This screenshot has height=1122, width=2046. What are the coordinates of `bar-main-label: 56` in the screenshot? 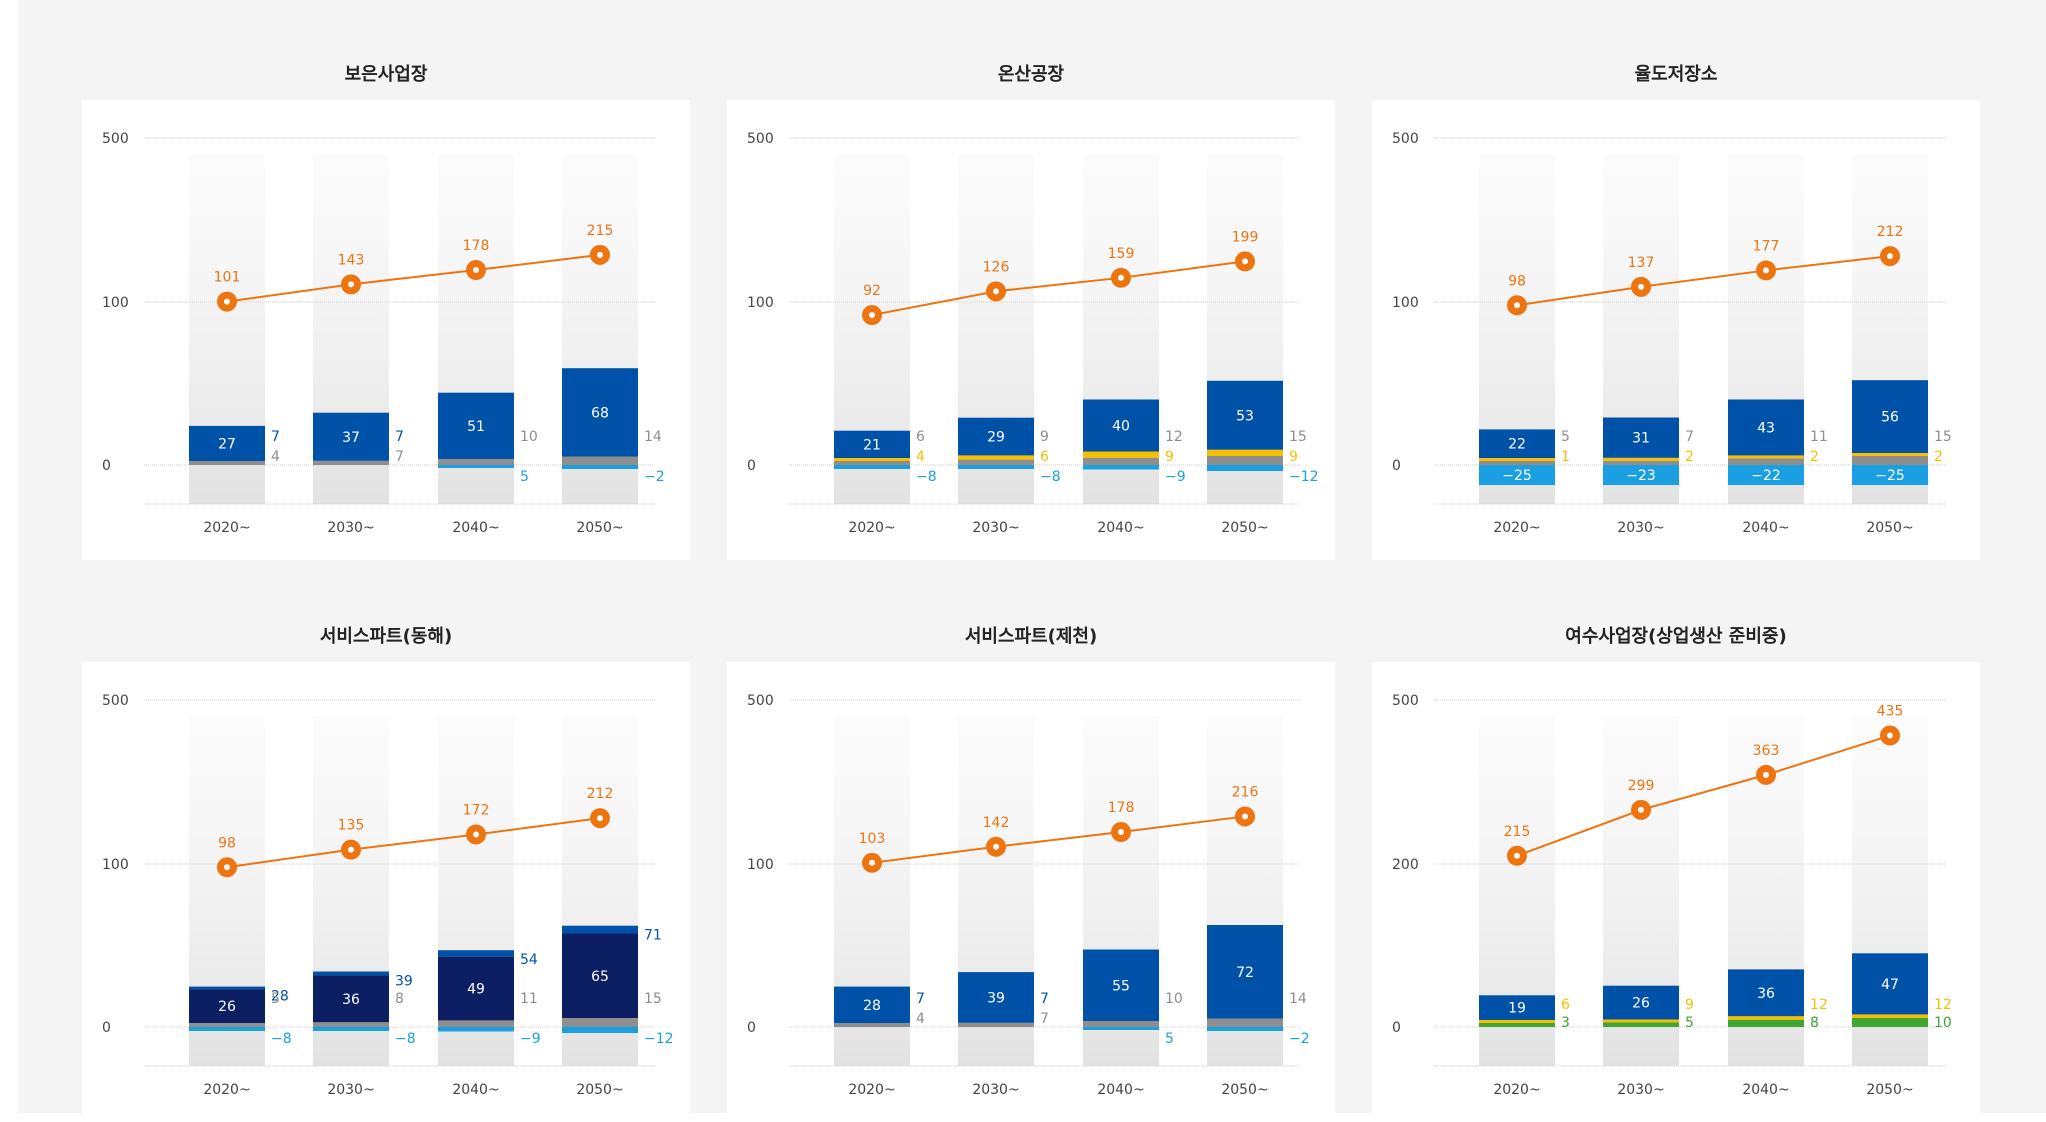 It's located at (1890, 418).